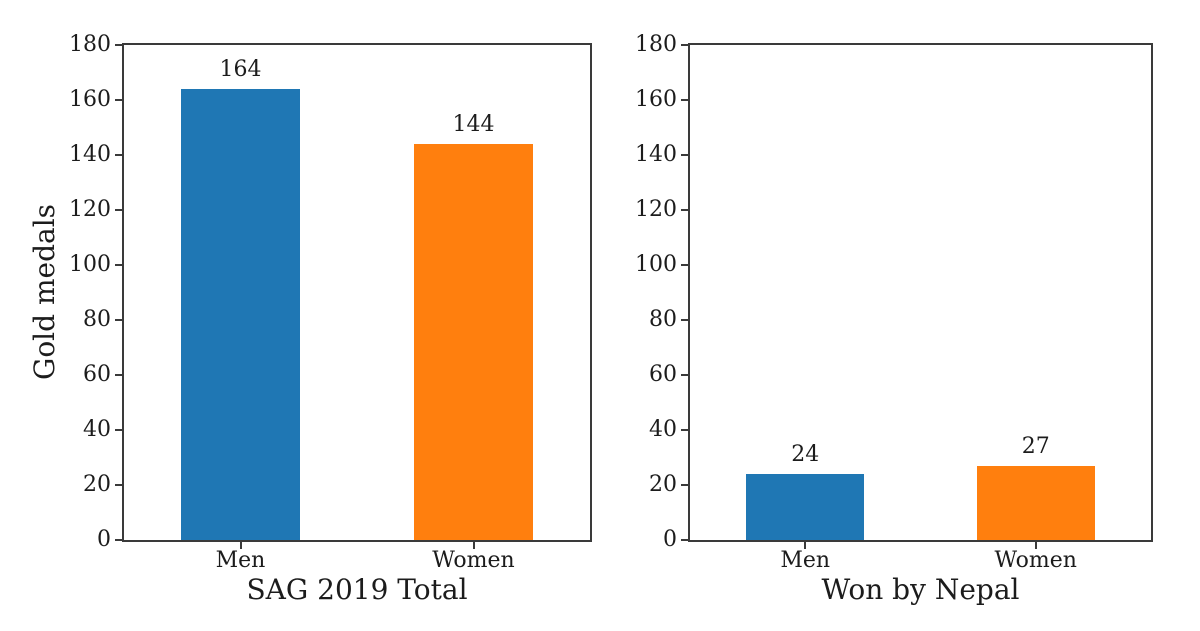 Image resolution: width=1200 pixels, height=631 pixels. I want to click on bar-value-label: 24, so click(805, 455).